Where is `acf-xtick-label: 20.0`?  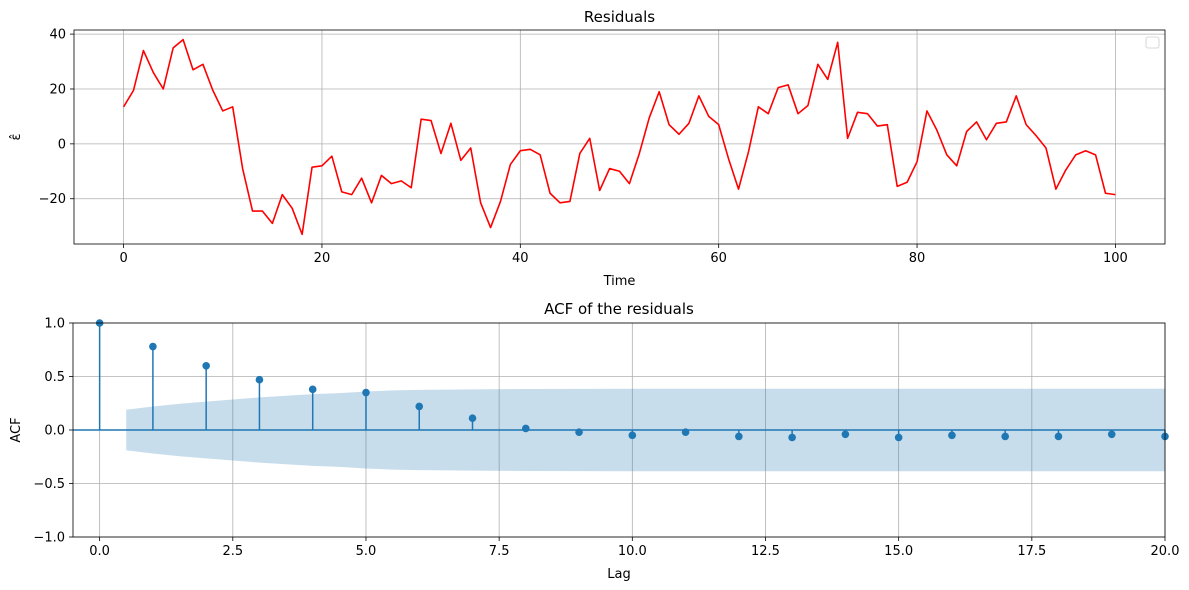
acf-xtick-label: 20.0 is located at coordinates (1165, 551).